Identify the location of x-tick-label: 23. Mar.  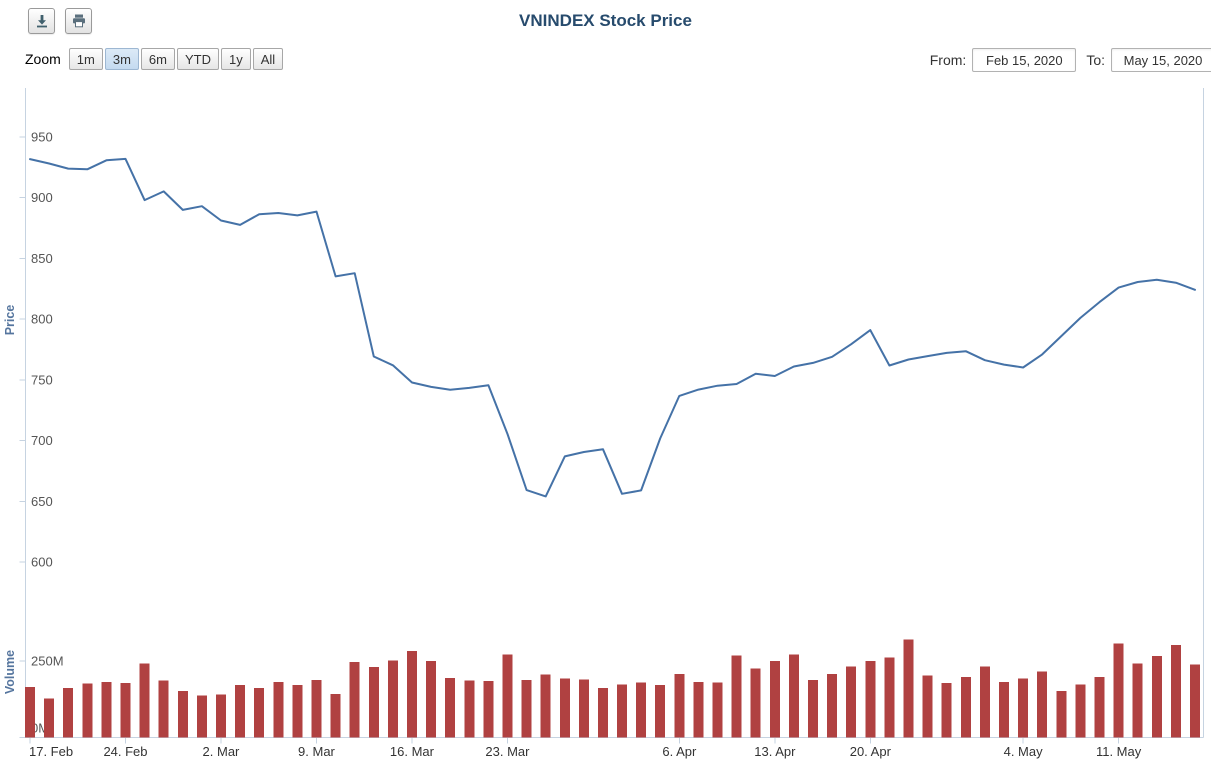
(507, 751).